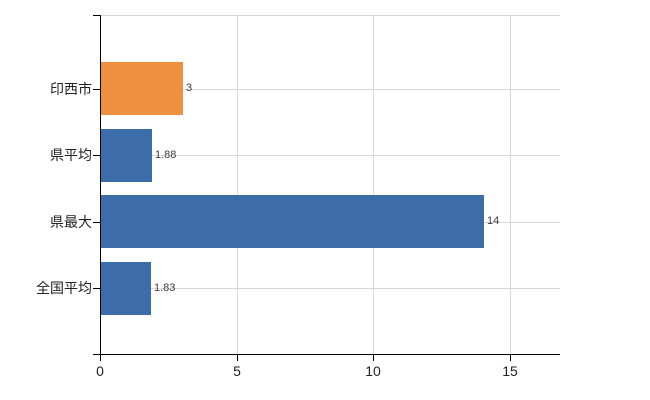 This screenshot has height=400, width=650. Describe the element at coordinates (330, 15) in the screenshot. I see `plot-top-border` at that location.